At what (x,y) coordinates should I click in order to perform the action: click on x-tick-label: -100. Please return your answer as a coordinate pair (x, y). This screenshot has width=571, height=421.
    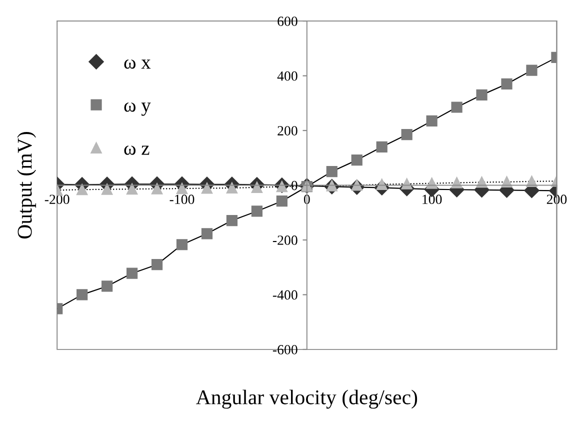
    Looking at the image, I should click on (182, 199).